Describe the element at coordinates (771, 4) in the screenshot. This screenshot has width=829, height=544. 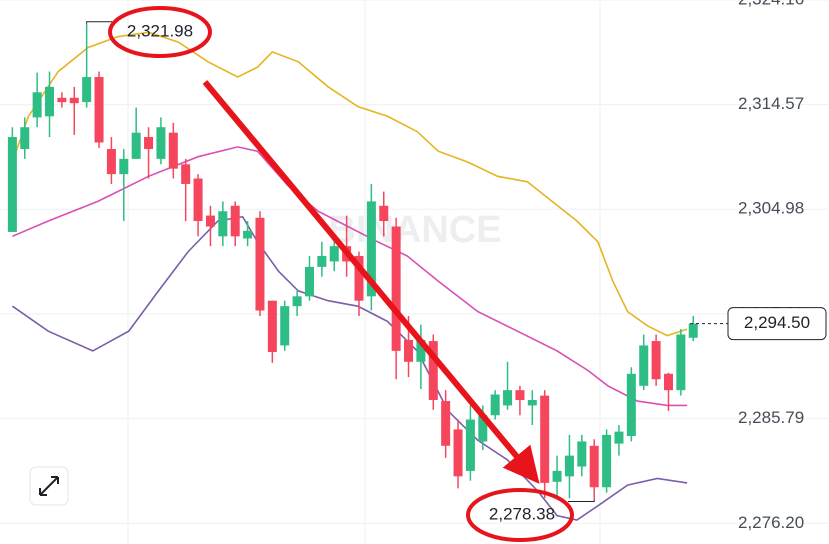
I see `y-tick-label: 2,324.16` at that location.